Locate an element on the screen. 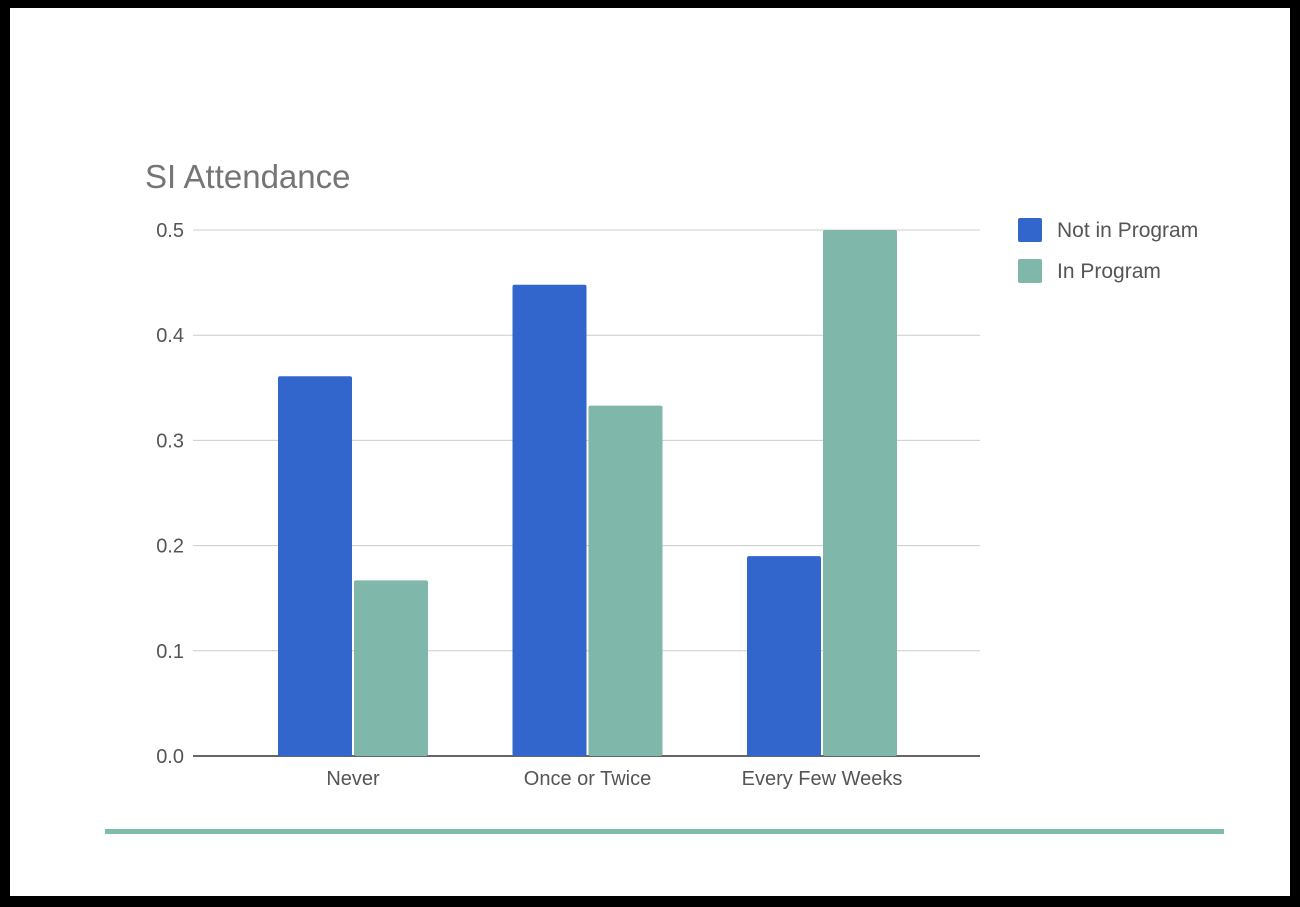 The image size is (1300, 907). x-tick-label: Never is located at coordinates (353, 779).